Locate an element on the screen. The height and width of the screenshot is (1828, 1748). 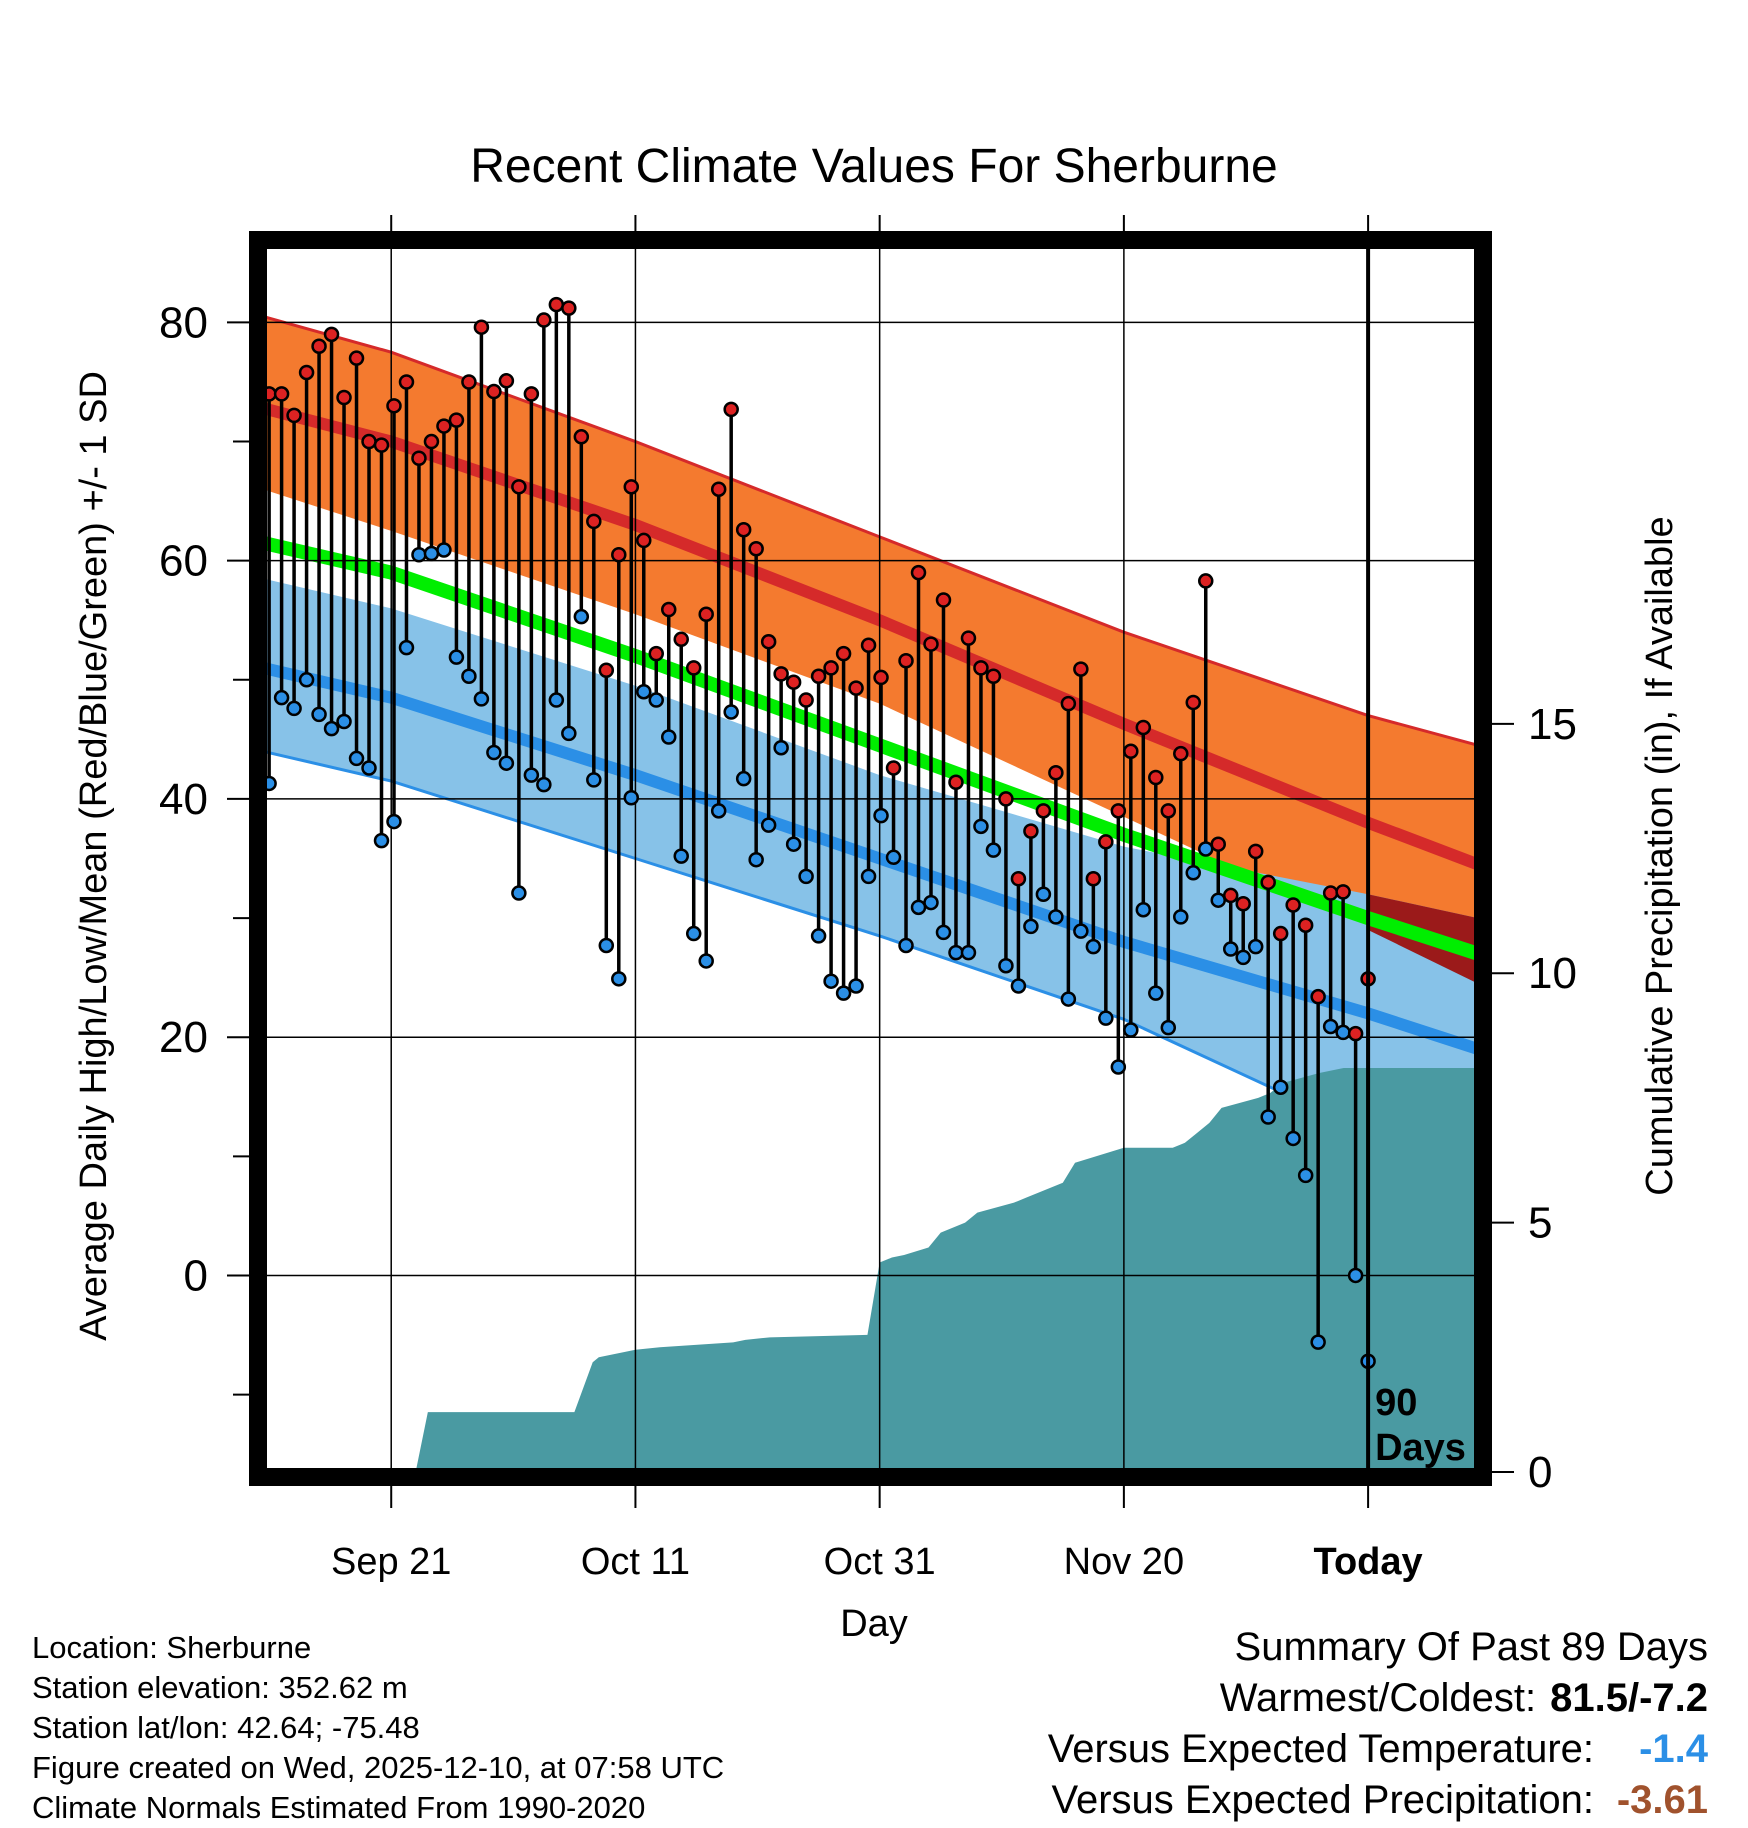
summary-precip-row: Versus Expected Precipitation: -3.61 is located at coordinates (1378, 1800).